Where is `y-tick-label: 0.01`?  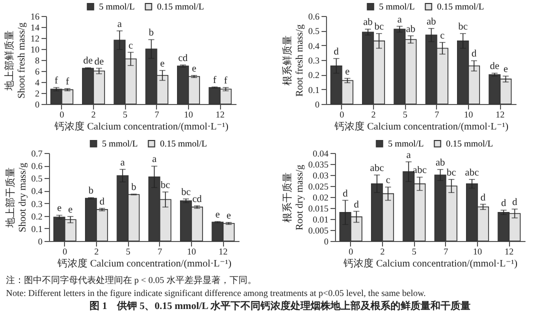
y-tick-label: 0.01 is located at coordinates (320, 219).